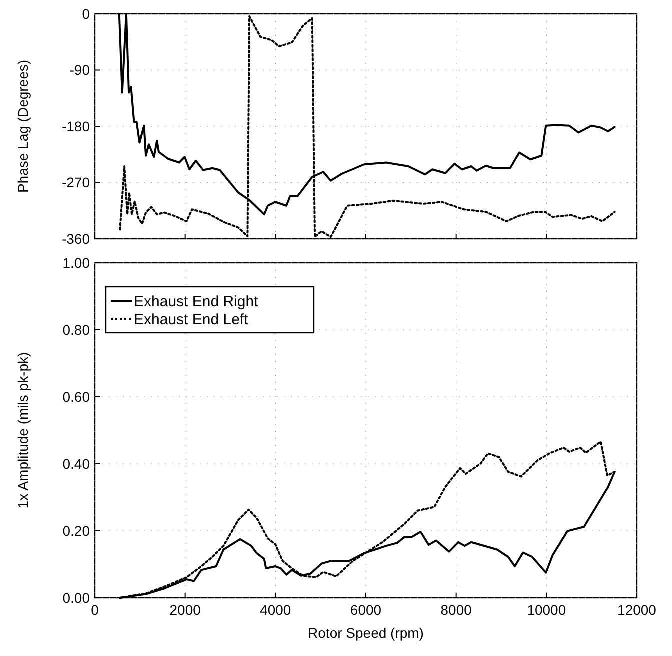 This screenshot has height=656, width=672. I want to click on y-axis-title: Phase Lag (Degrees), so click(23, 127).